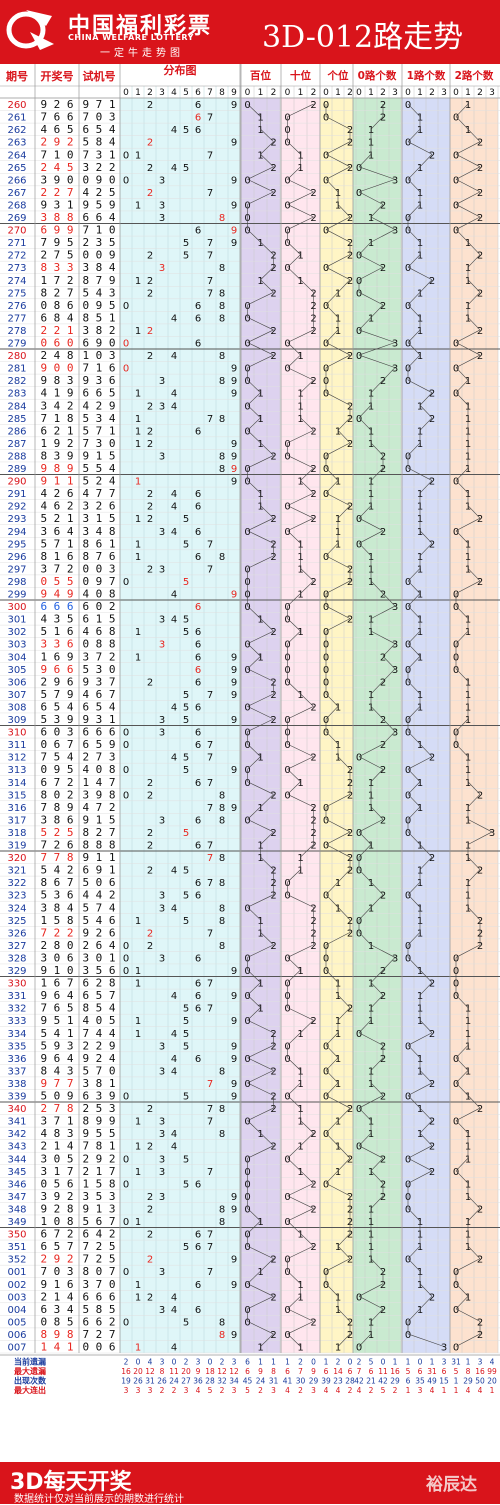 The height and width of the screenshot is (1505, 500). Describe the element at coordinates (16, 118) in the screenshot. I see `issue-number: 261` at that location.